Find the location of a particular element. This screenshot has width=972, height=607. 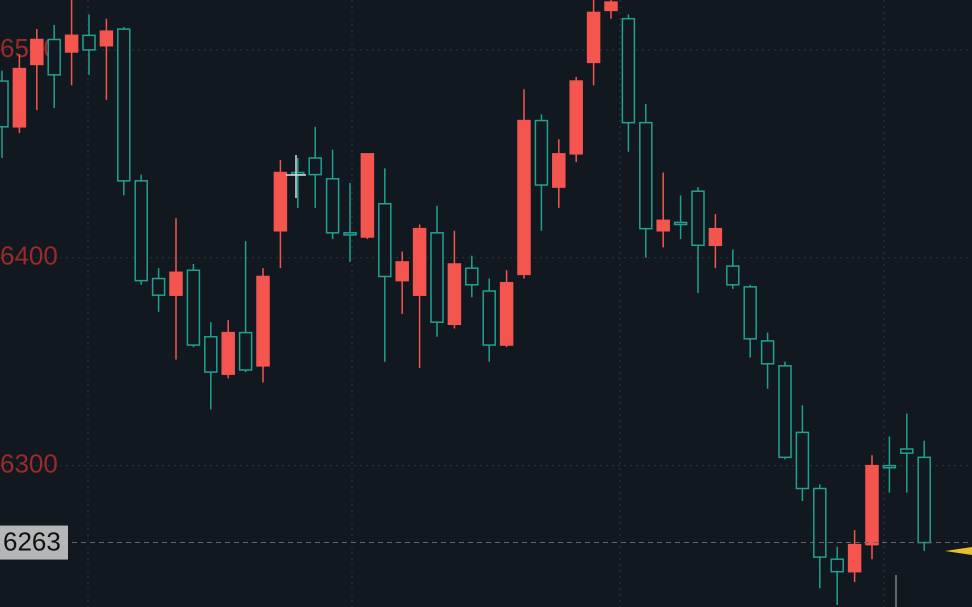

y-tick-label: 6300 is located at coordinates (29, 464).